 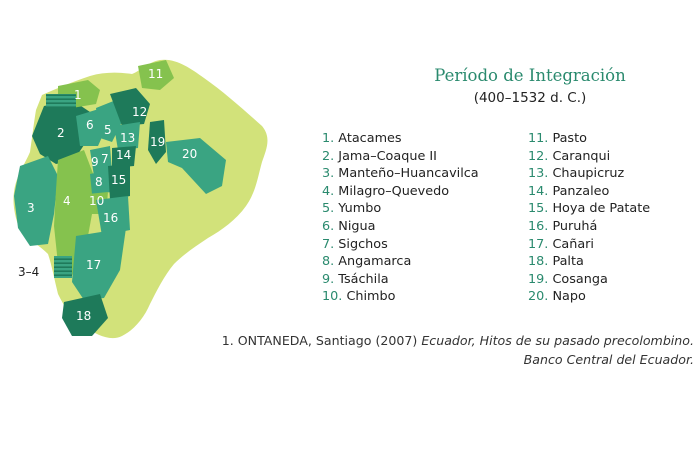 I want to click on legend-item: 4. Milagro–Quevedo, so click(x=386, y=191).